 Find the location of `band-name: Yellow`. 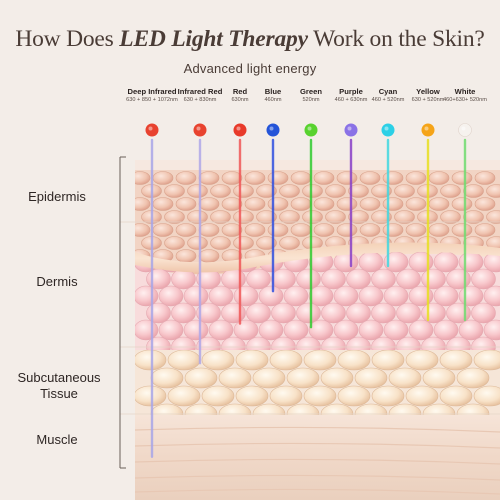

band-name: Yellow is located at coordinates (428, 91).